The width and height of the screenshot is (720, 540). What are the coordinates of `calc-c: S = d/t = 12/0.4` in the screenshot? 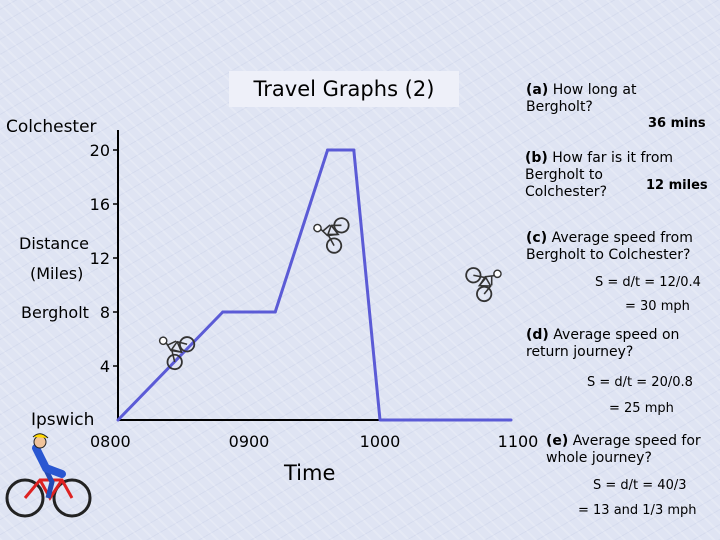 It's located at (648, 282).